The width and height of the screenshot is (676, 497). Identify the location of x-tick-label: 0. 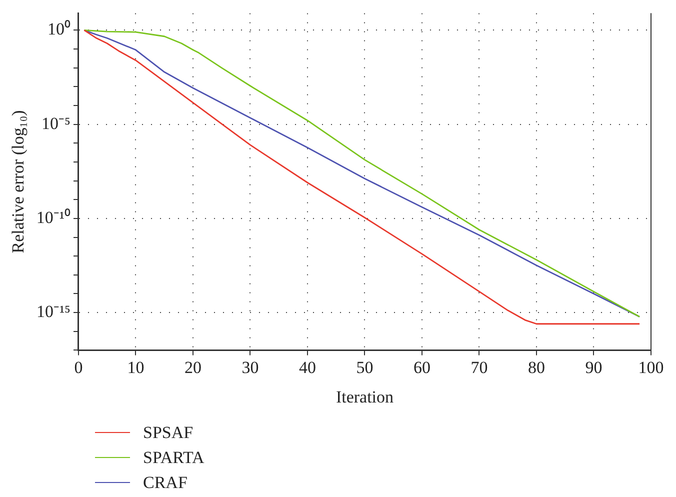
(78, 367).